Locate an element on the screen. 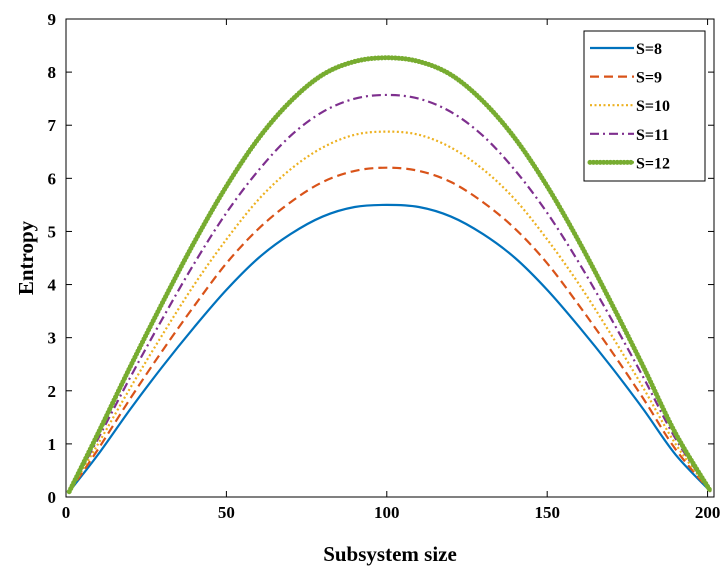 Image resolution: width=723 pixels, height=572 pixels. x-tick-label: 150 is located at coordinates (547, 512).